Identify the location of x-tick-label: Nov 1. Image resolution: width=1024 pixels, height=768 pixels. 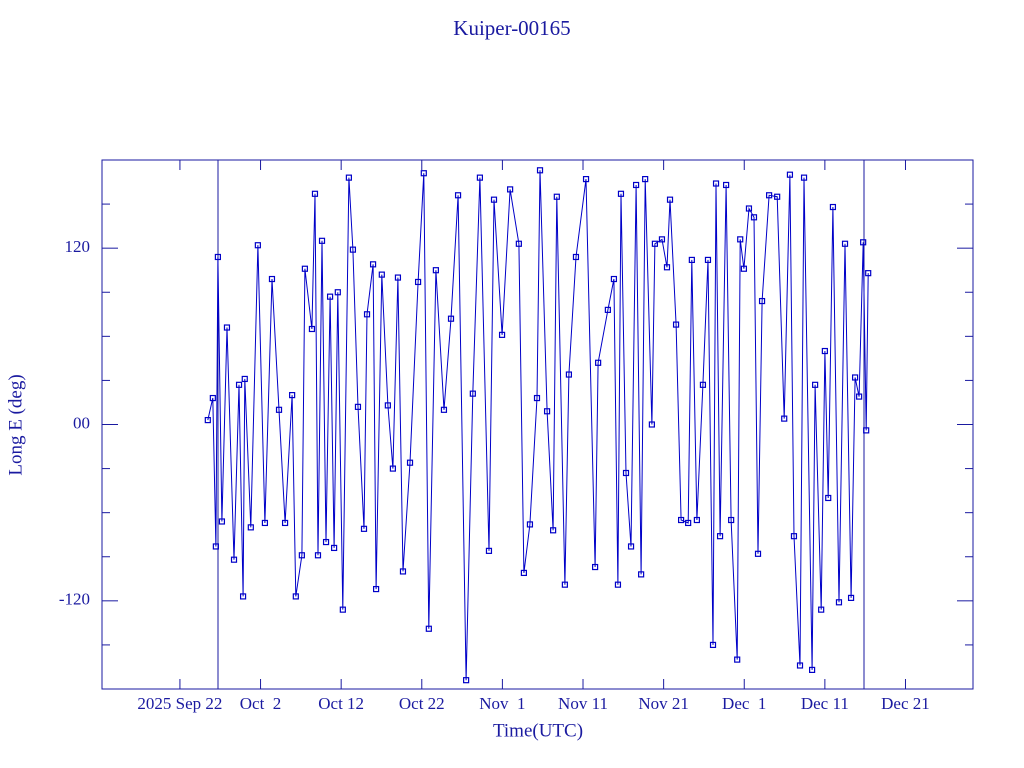
(502, 703).